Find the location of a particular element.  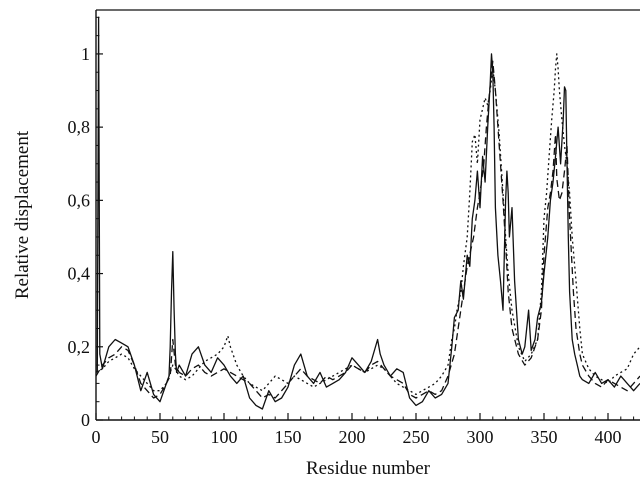

y-axis-title: Relative displacement is located at coordinates (22, 214).